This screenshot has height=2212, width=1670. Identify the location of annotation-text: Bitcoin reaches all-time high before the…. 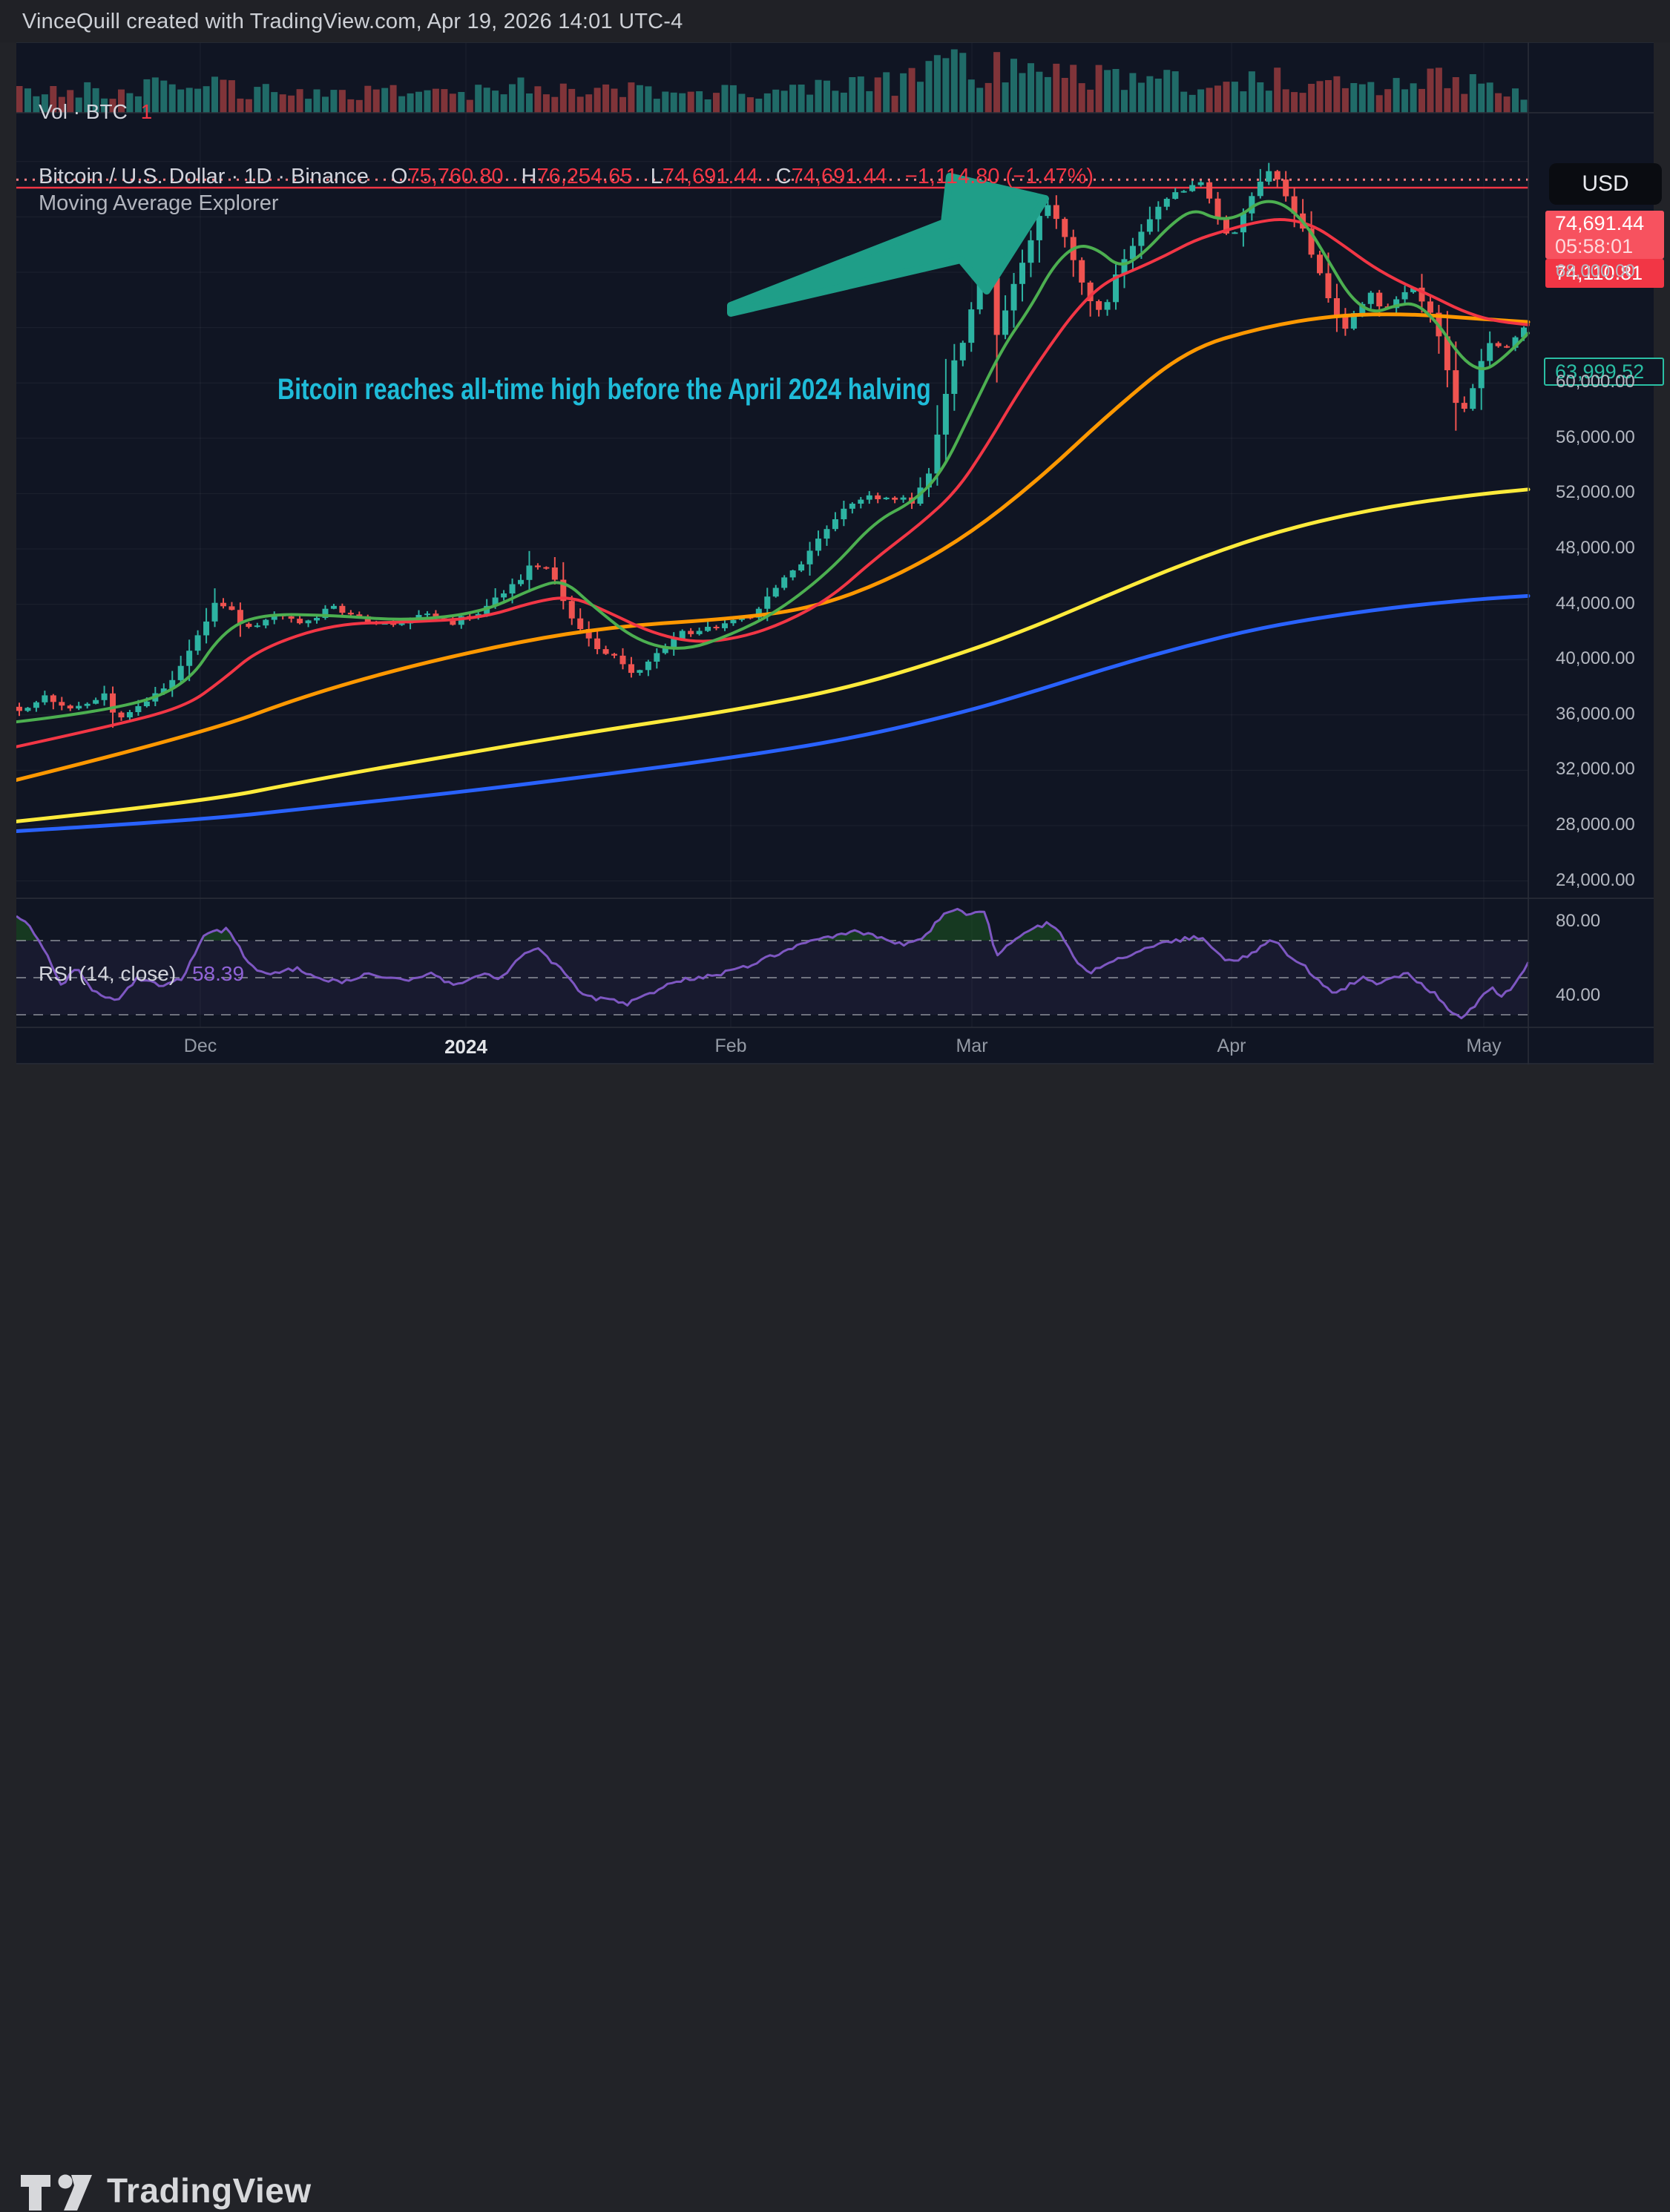
(685, 390).